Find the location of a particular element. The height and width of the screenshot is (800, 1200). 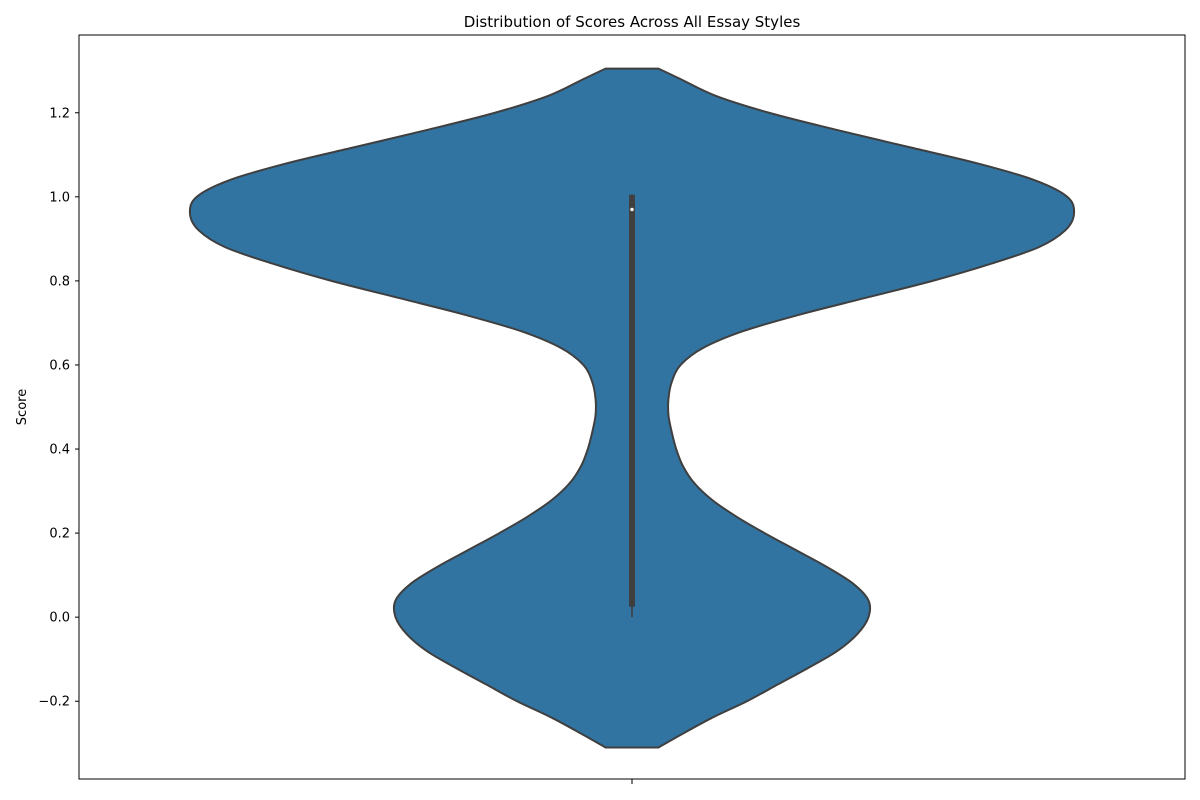

y-axis-label: Score is located at coordinates (22, 407).